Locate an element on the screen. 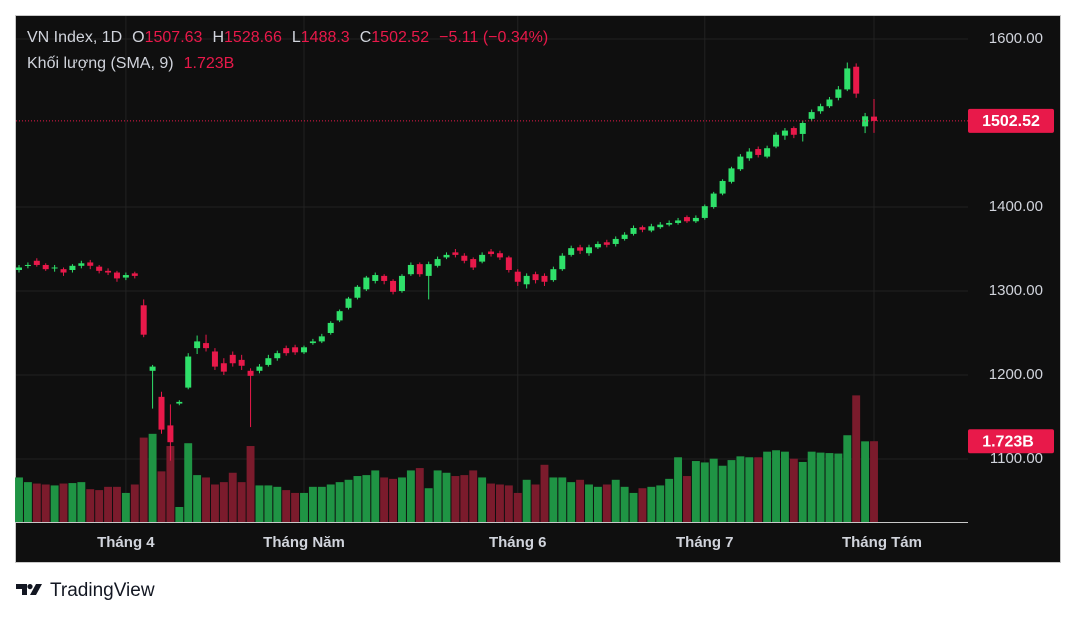 The height and width of the screenshot is (617, 1076). last-price-label: 1502.52 is located at coordinates (1011, 121).